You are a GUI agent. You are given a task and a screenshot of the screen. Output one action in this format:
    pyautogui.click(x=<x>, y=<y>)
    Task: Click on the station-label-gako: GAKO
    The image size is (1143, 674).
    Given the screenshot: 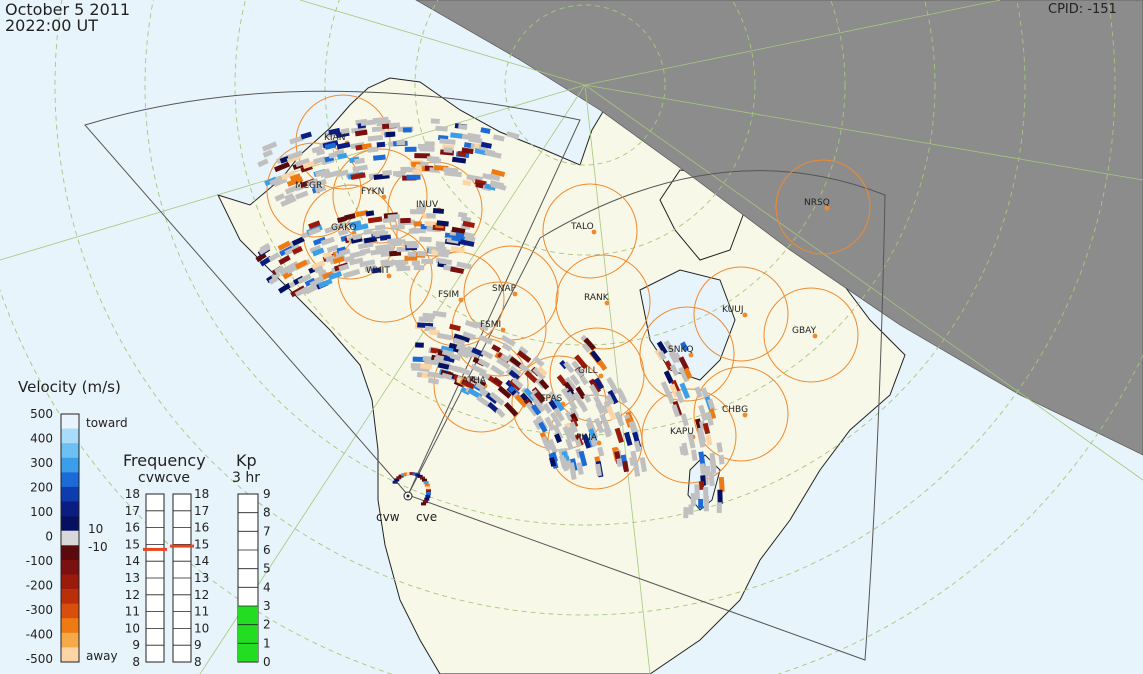 What is the action you would take?
    pyautogui.click(x=344, y=228)
    